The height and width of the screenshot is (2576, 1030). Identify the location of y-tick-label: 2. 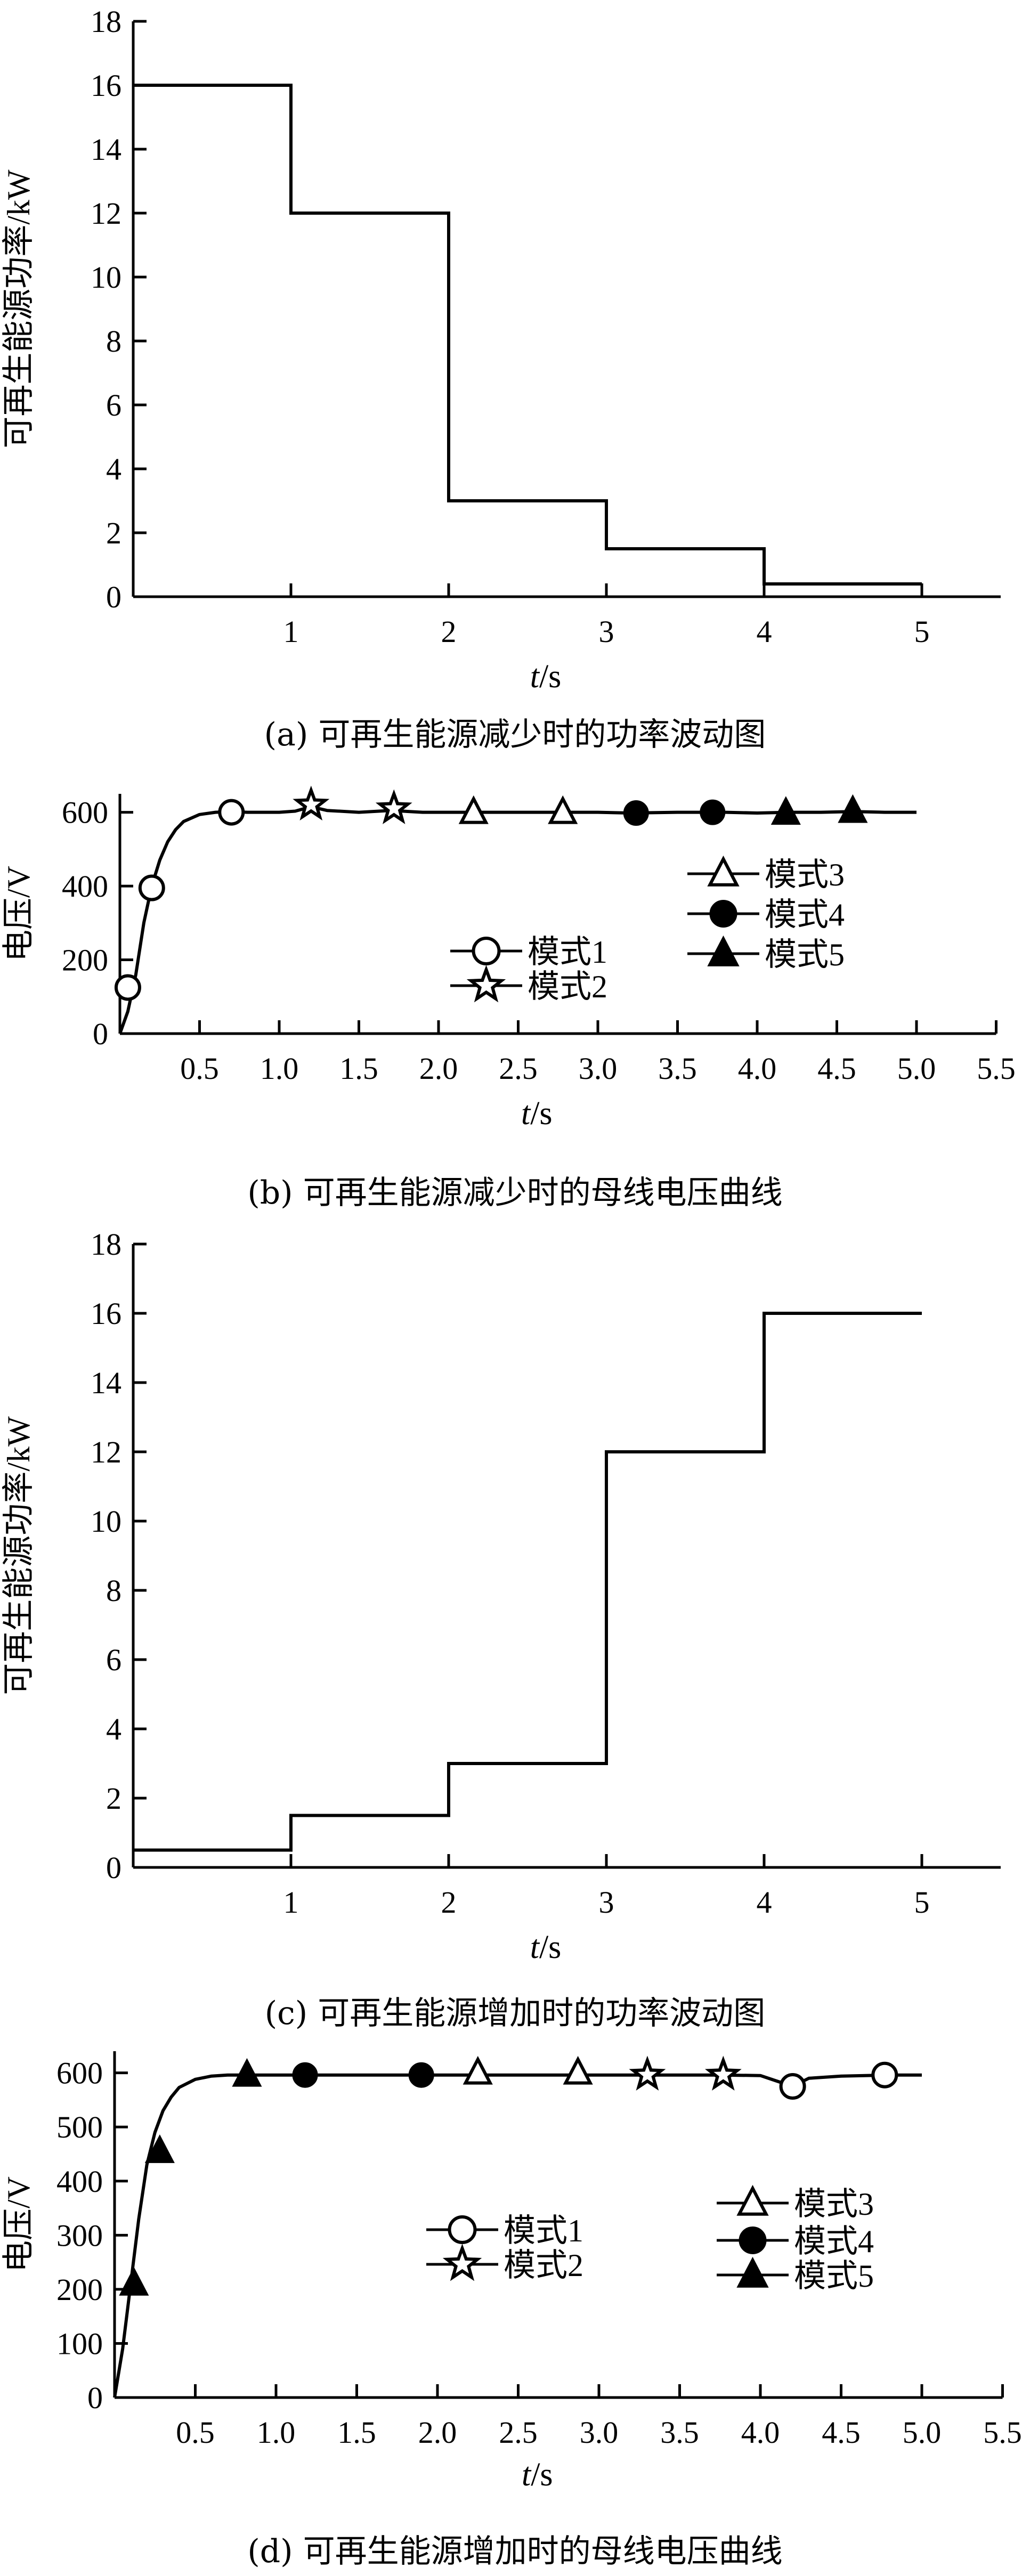
(113, 1798).